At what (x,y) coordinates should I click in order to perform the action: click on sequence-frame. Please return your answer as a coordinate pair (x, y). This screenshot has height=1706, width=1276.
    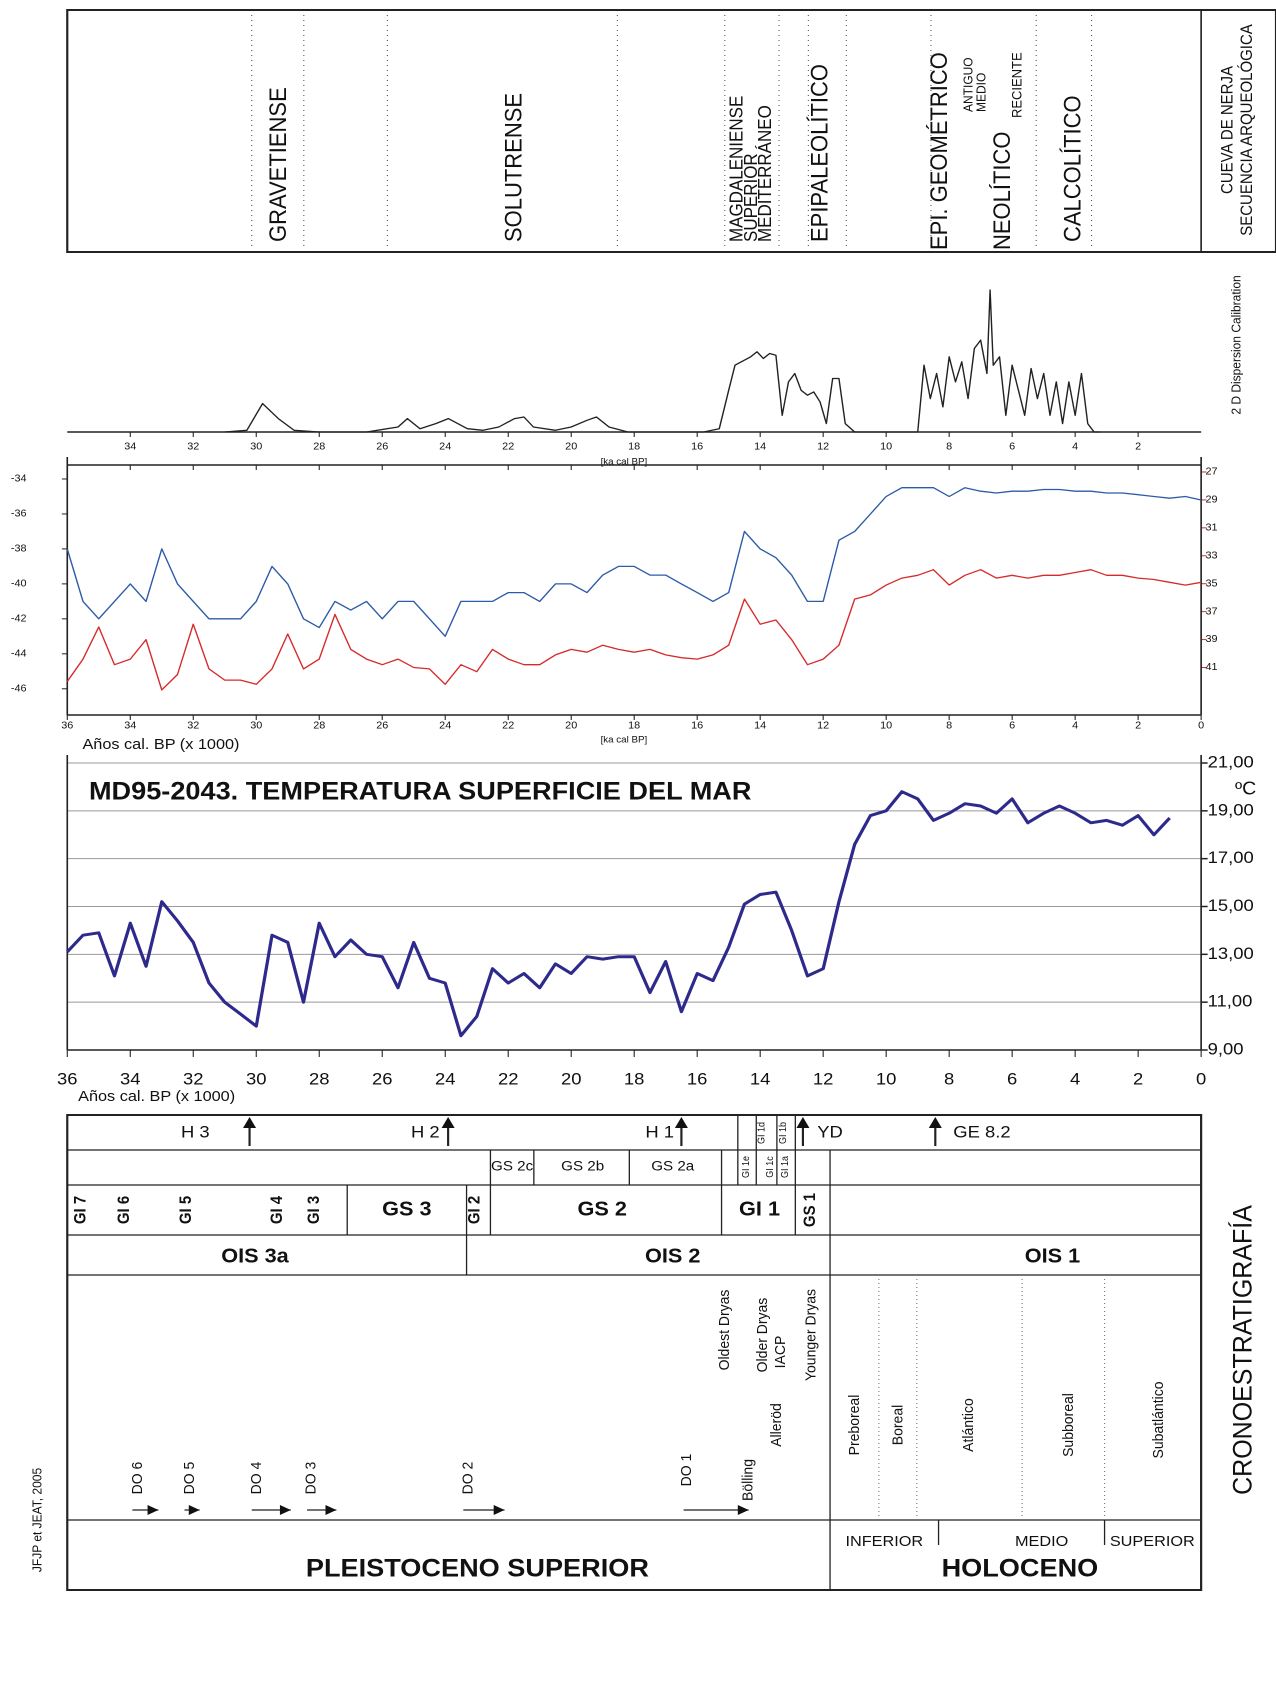
    Looking at the image, I should click on (671, 131).